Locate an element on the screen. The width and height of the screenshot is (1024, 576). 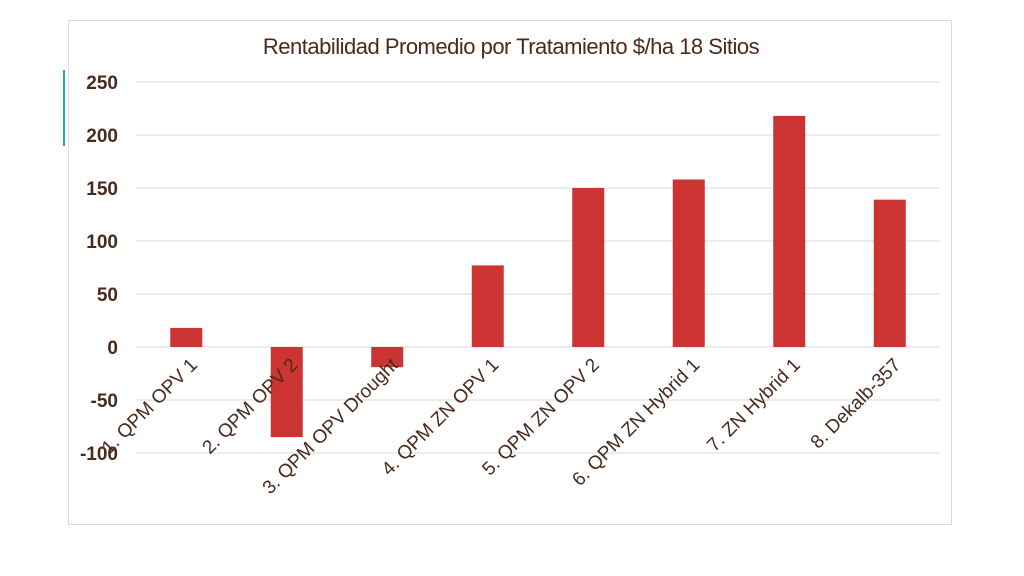
y-tick-label: 50 is located at coordinates (107, 295).